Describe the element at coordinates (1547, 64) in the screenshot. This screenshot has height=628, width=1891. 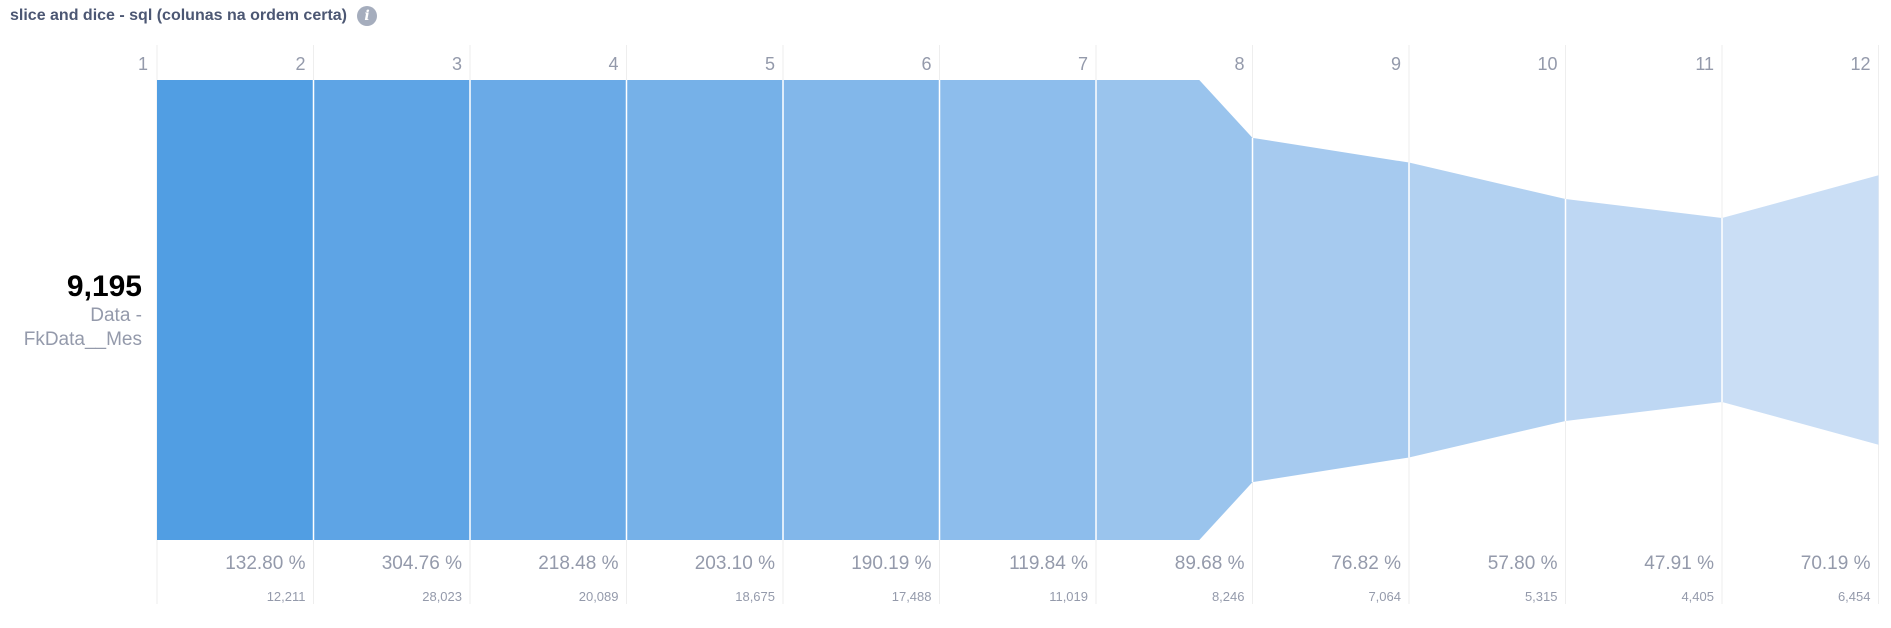
I see `step-label: 10` at that location.